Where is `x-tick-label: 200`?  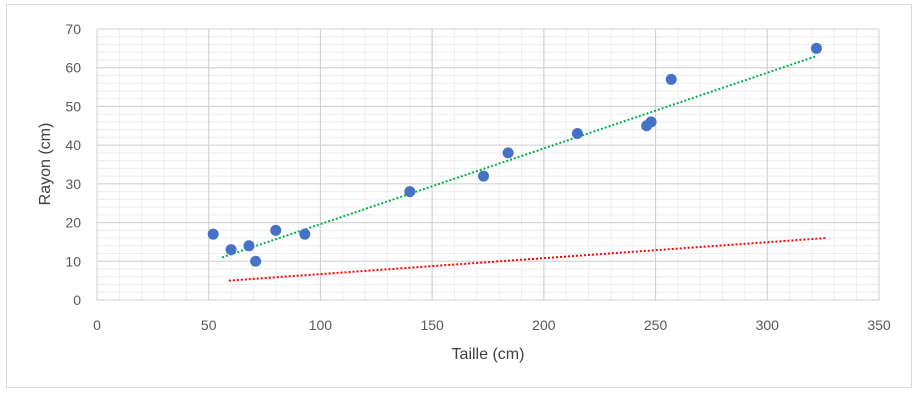 x-tick-label: 200 is located at coordinates (544, 325).